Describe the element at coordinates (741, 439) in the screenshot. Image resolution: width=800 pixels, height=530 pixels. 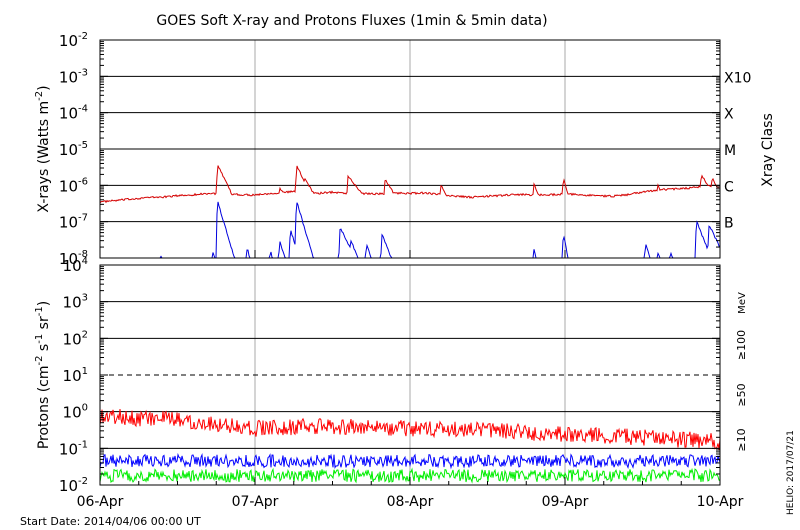
I see `legend-10mev: ≥10` at that location.